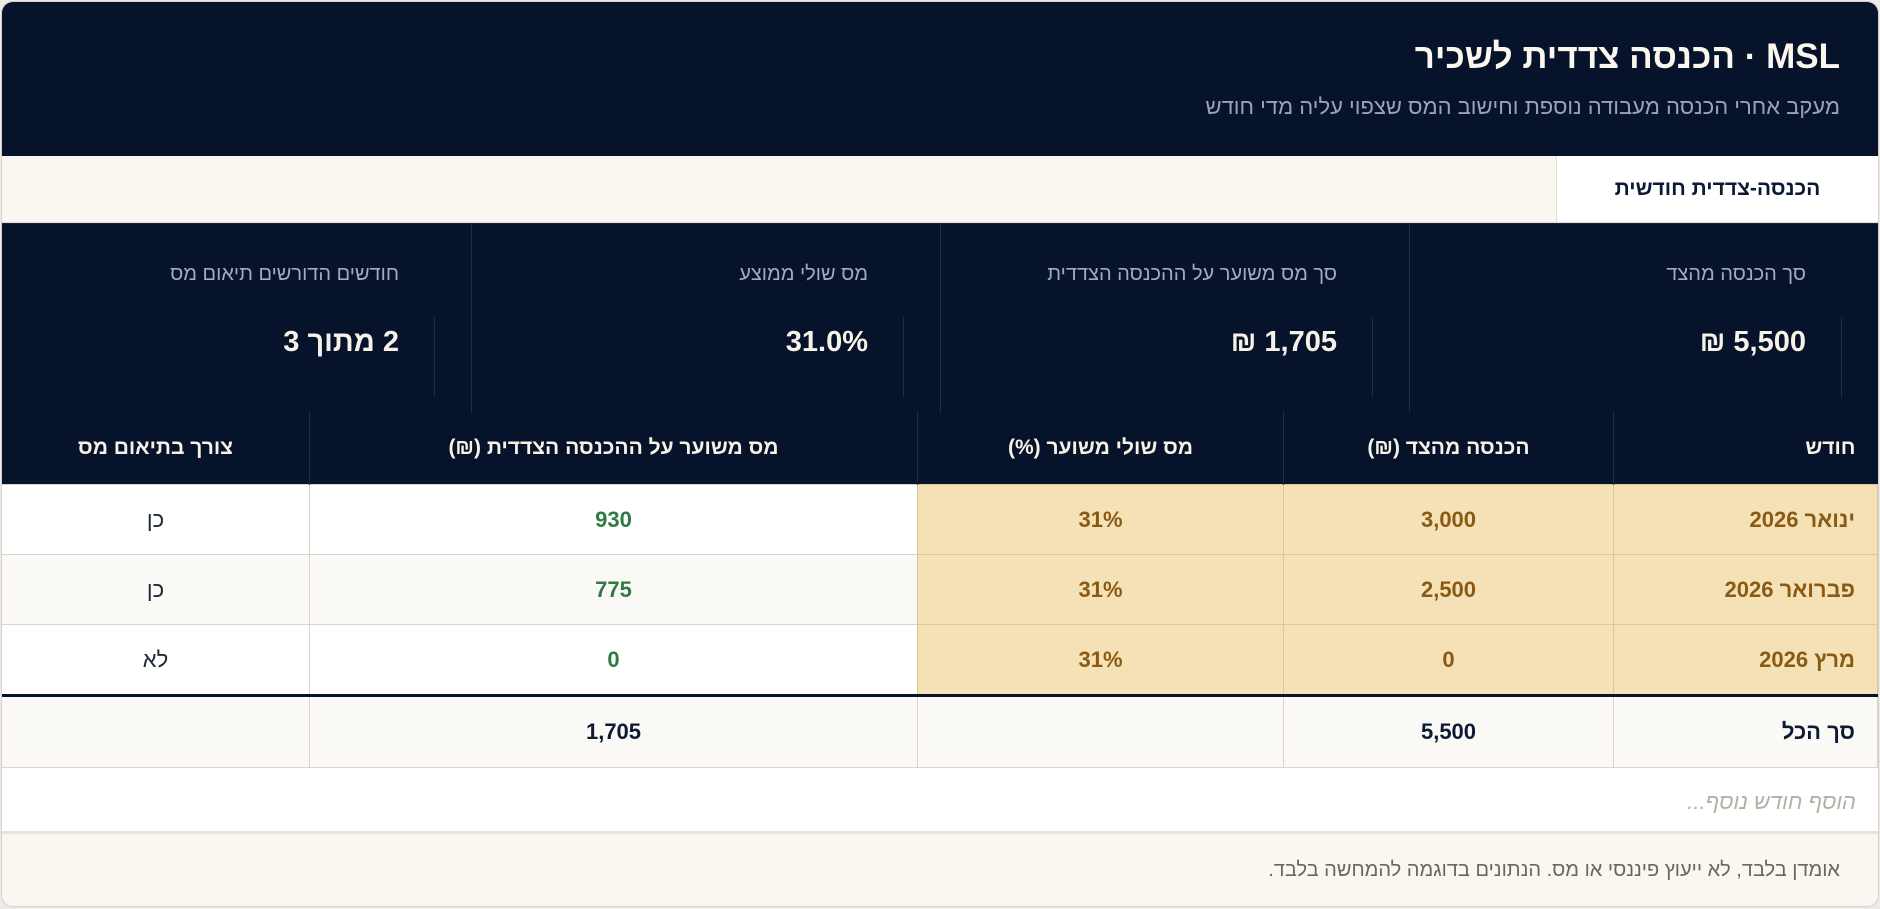 Image resolution: width=1880 pixels, height=909 pixels. I want to click on income-cell: 2,500, so click(1448, 589).